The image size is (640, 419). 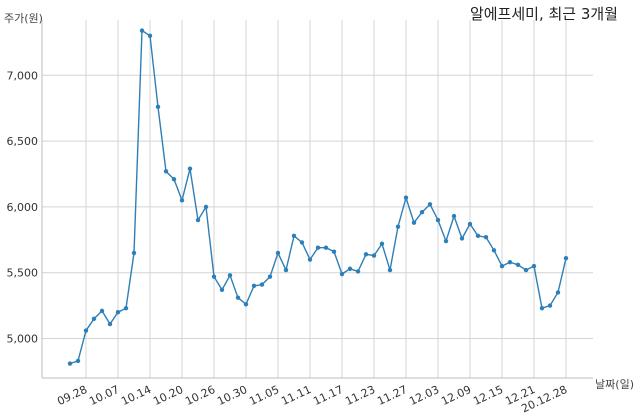 What do you see at coordinates (168, 395) in the screenshot?
I see `x-tick-label: 10.20` at bounding box center [168, 395].